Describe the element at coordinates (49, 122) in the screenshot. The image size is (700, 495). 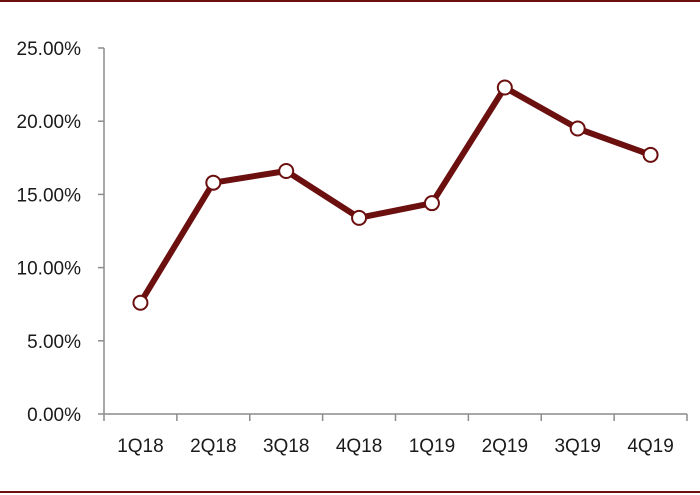
I see `y-tick-label: 20.00%` at that location.